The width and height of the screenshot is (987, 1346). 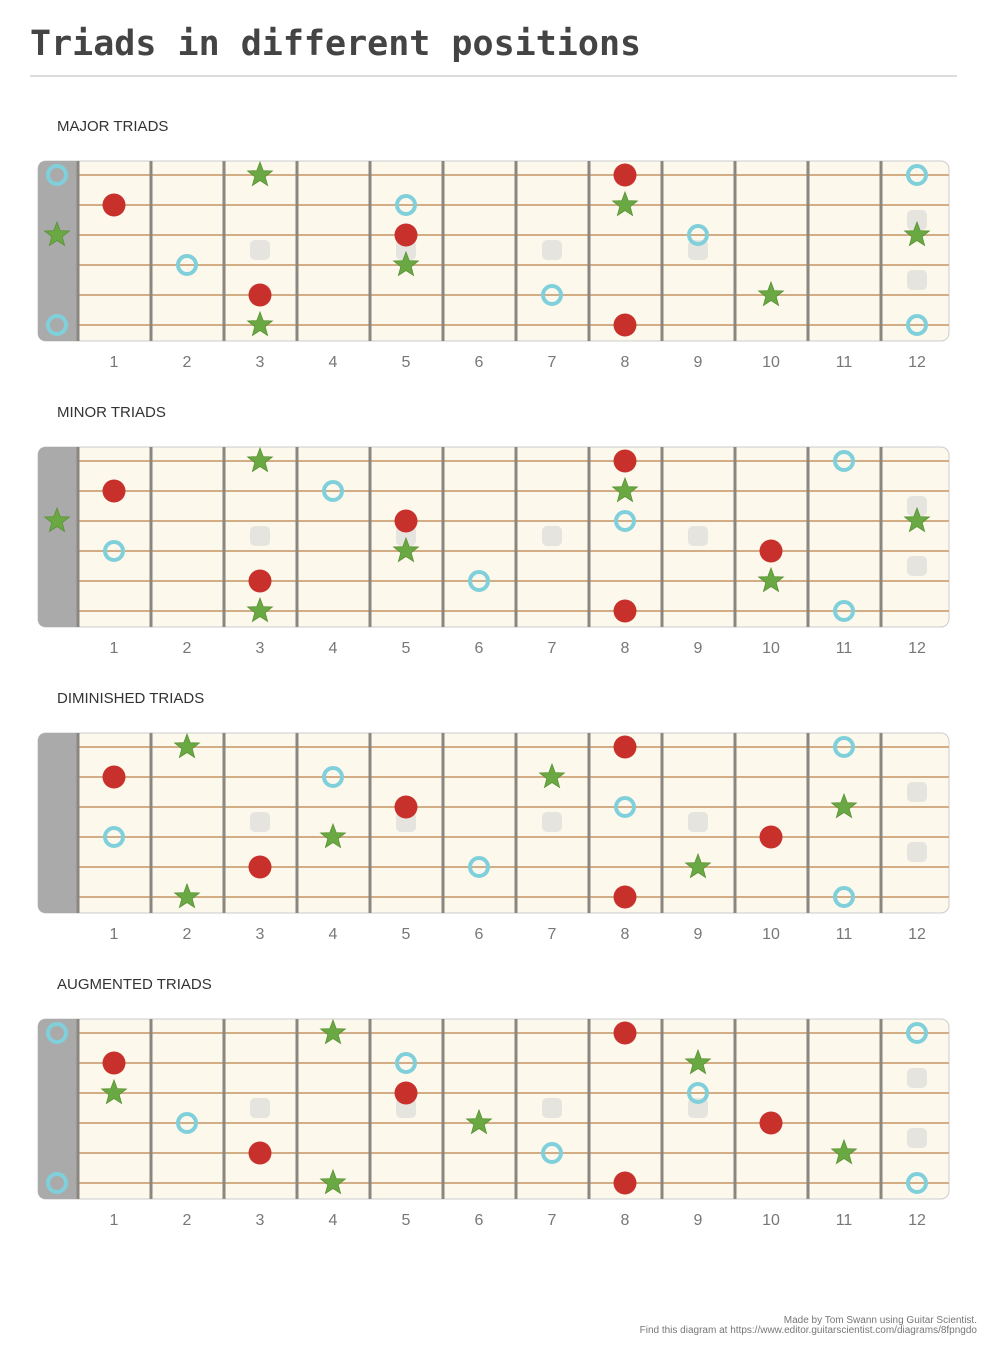 What do you see at coordinates (111, 412) in the screenshot?
I see `diagram-label: MINOR TRIADS` at bounding box center [111, 412].